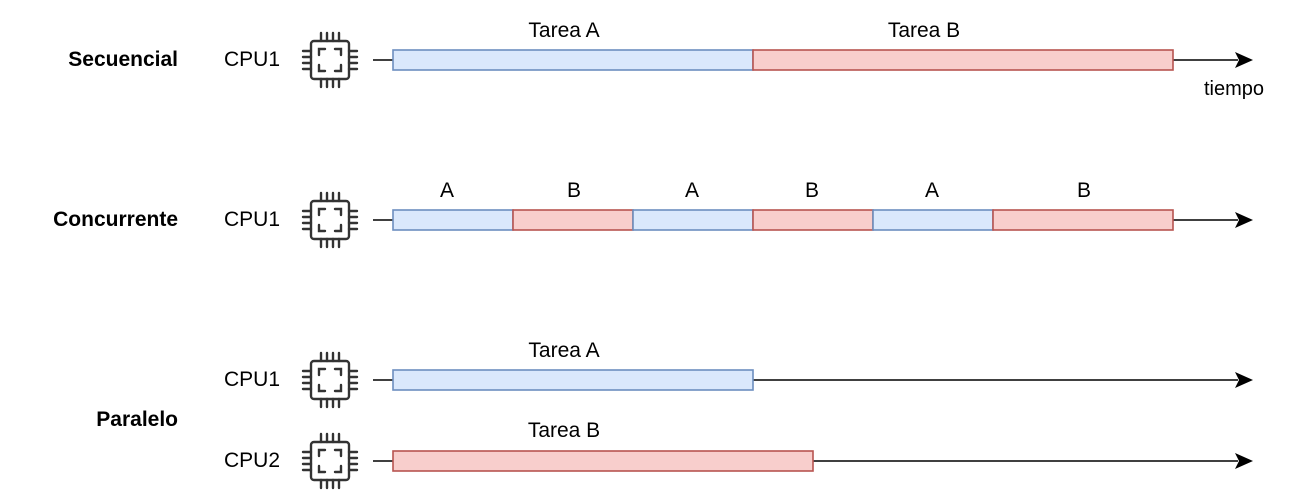 Image resolution: width=1294 pixels, height=496 pixels. Describe the element at coordinates (252, 59) in the screenshot. I see `sequential-cpu-label: CPU1` at that location.